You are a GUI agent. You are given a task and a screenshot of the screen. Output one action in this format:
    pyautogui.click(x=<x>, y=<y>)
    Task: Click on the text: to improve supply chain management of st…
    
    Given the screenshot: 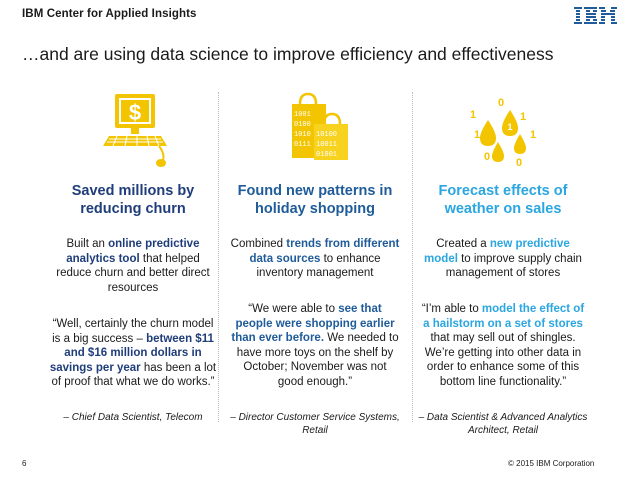 What is the action you would take?
    pyautogui.click(x=513, y=266)
    